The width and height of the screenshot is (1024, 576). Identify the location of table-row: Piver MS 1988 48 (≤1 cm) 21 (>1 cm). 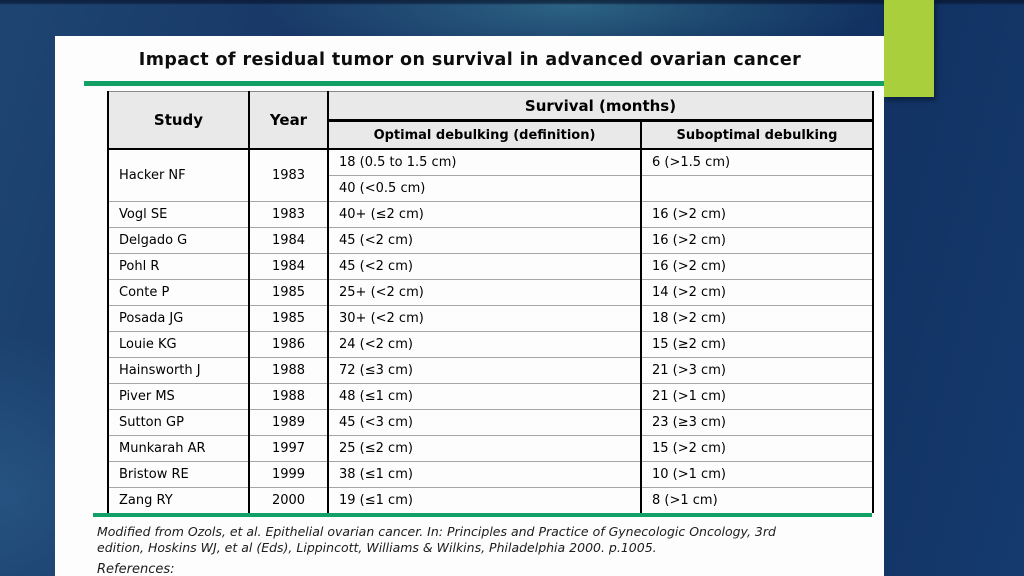
(491, 396).